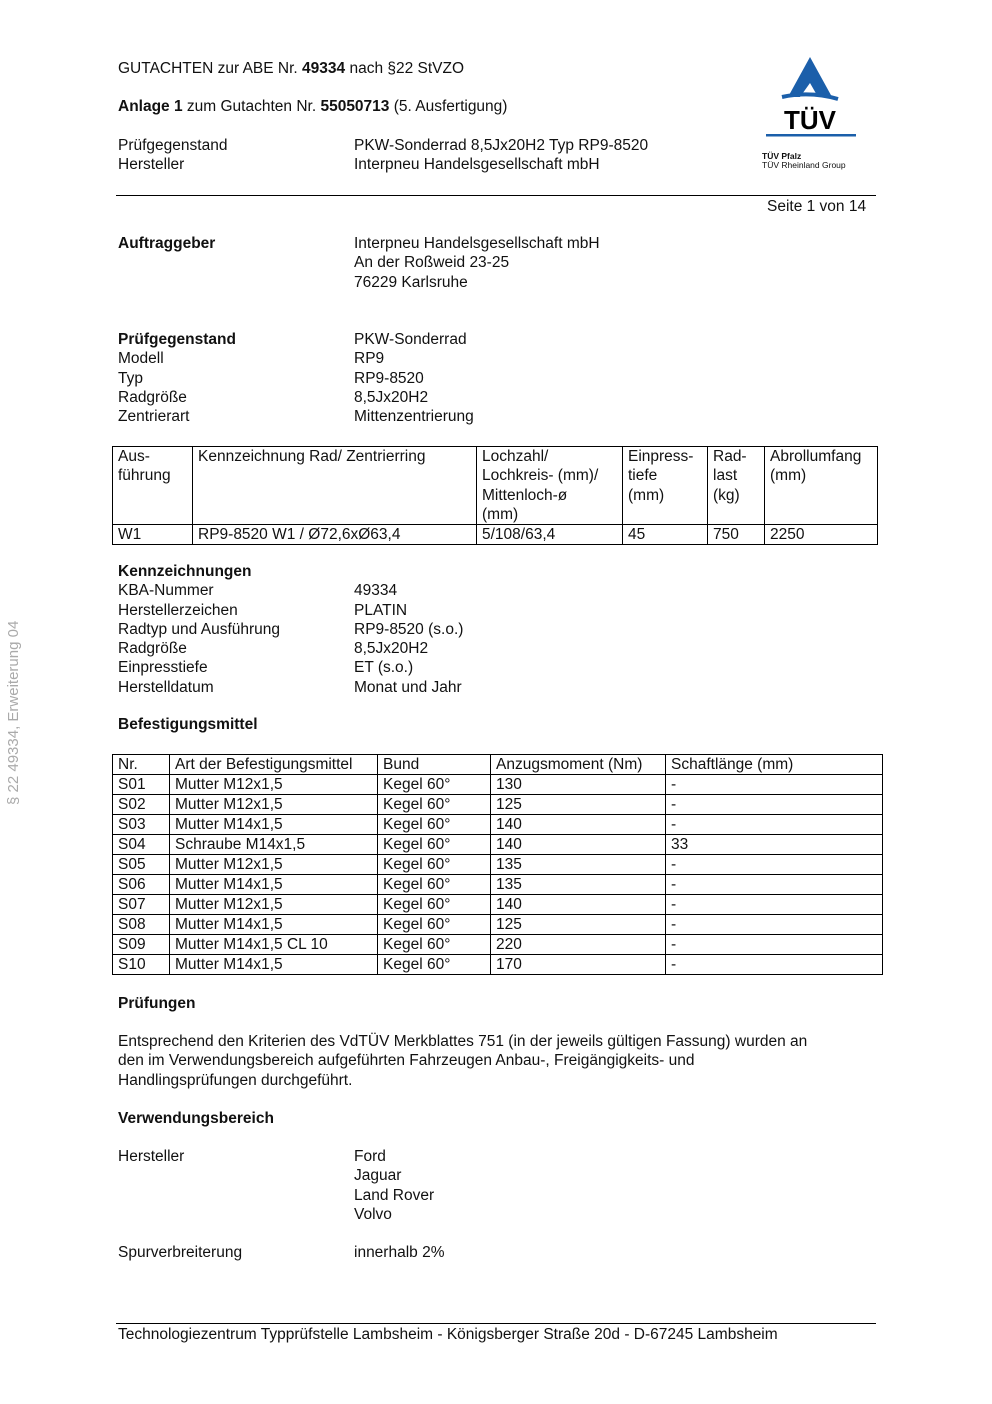 This screenshot has width=992, height=1404. What do you see at coordinates (152, 535) in the screenshot?
I see `cell: W1` at bounding box center [152, 535].